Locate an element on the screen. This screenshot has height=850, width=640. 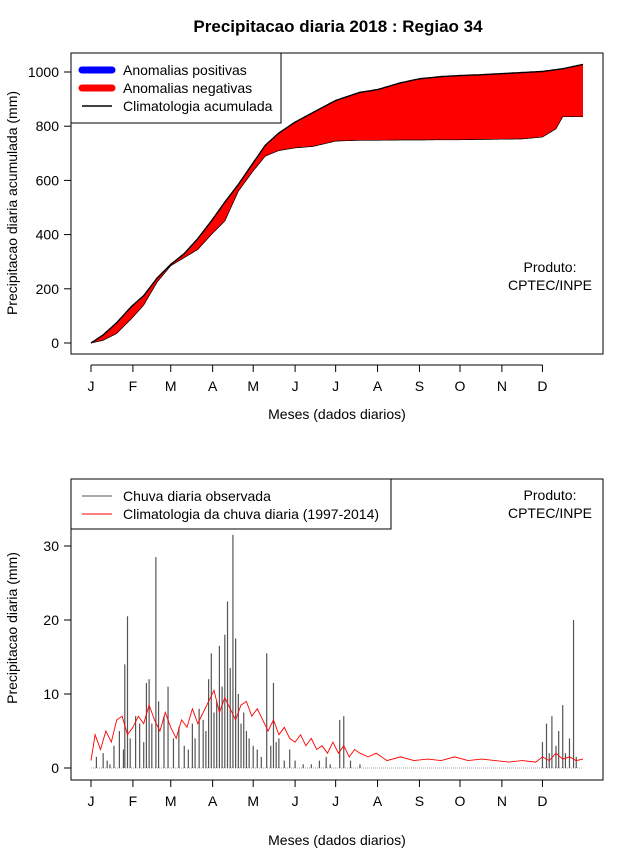
y-tick-label: 20 is located at coordinates (51, 620).